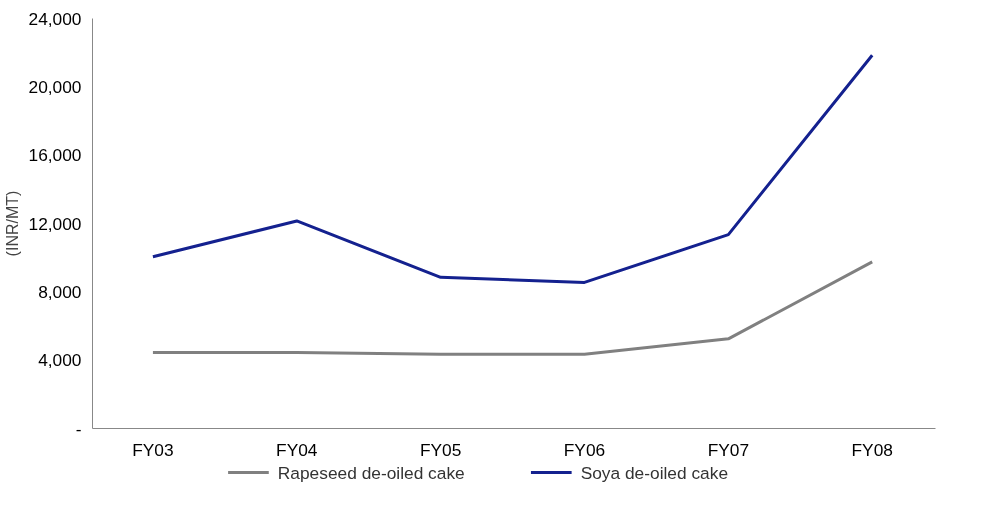 The height and width of the screenshot is (523, 1003). Describe the element at coordinates (728, 449) in the screenshot. I see `x-tick-label: FY07` at that location.